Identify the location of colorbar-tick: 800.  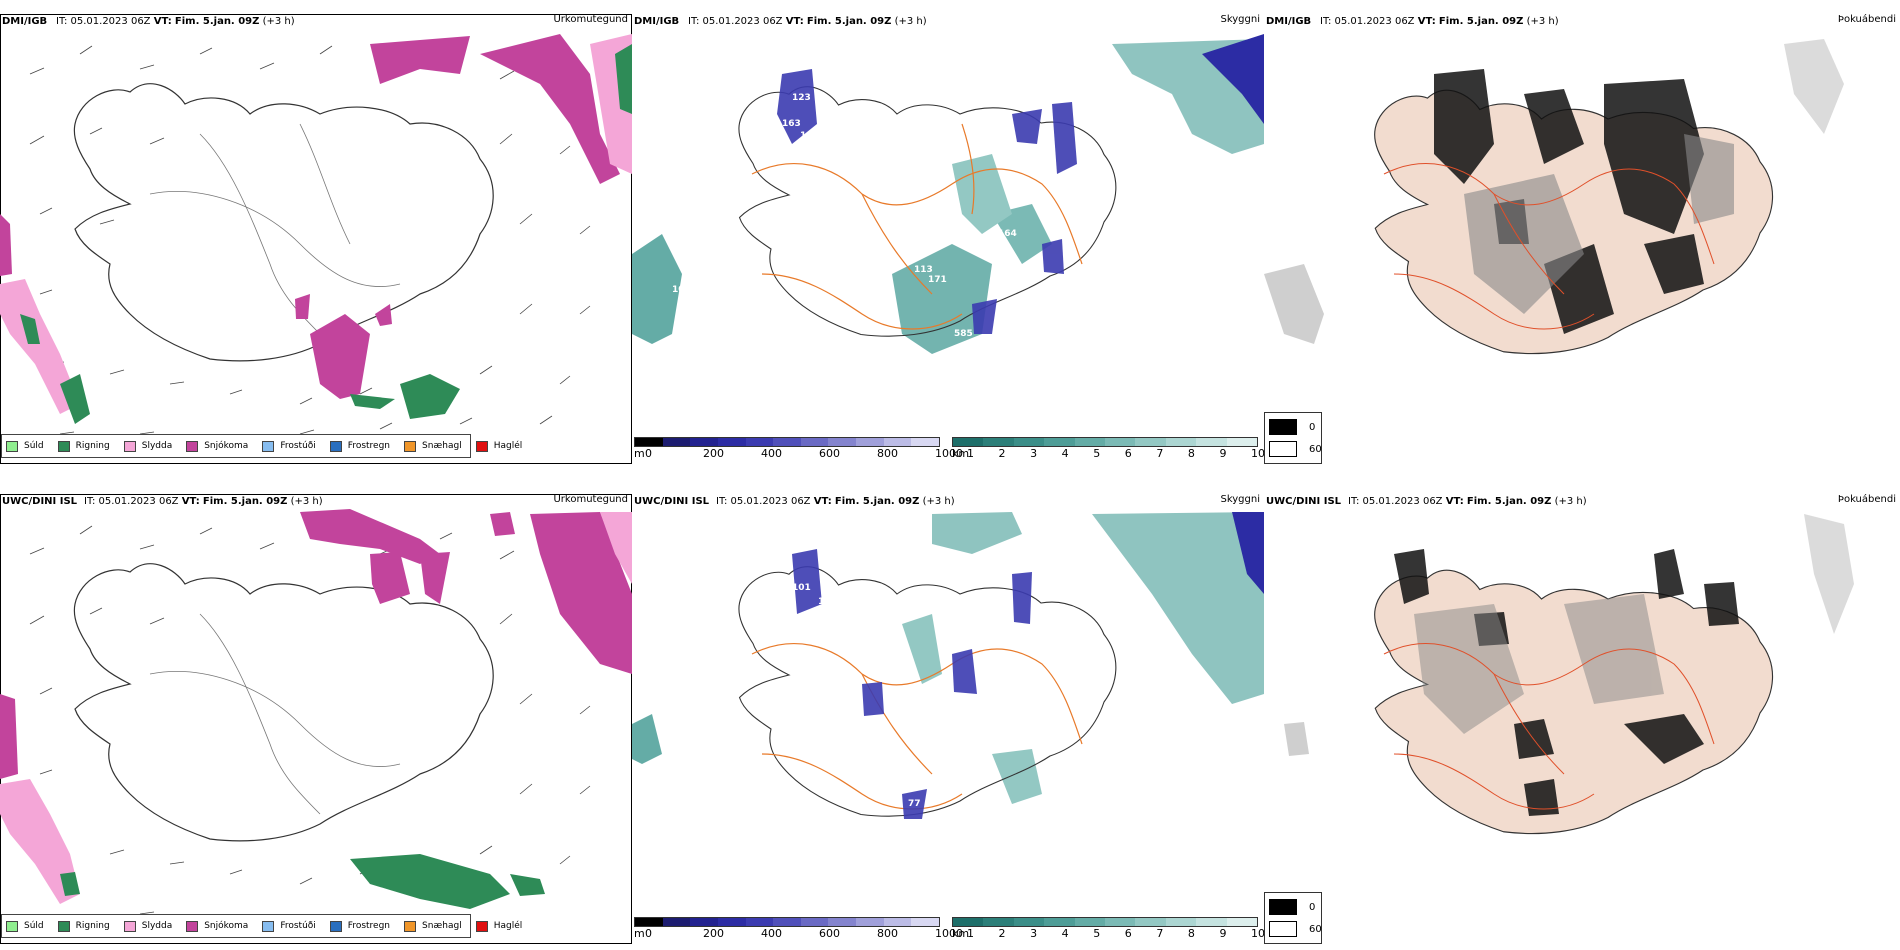
(887, 453).